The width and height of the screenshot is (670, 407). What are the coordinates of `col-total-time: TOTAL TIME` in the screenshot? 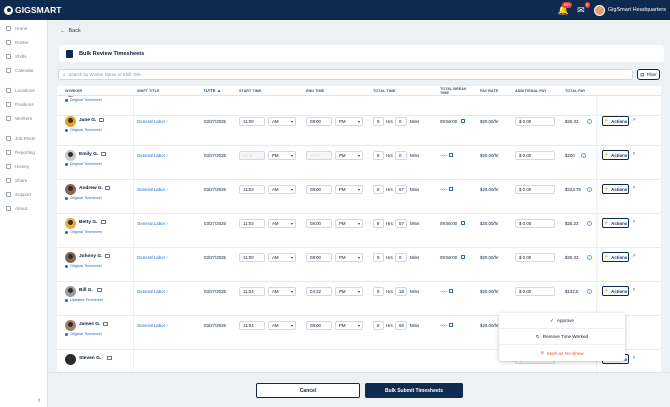 It's located at (384, 91).